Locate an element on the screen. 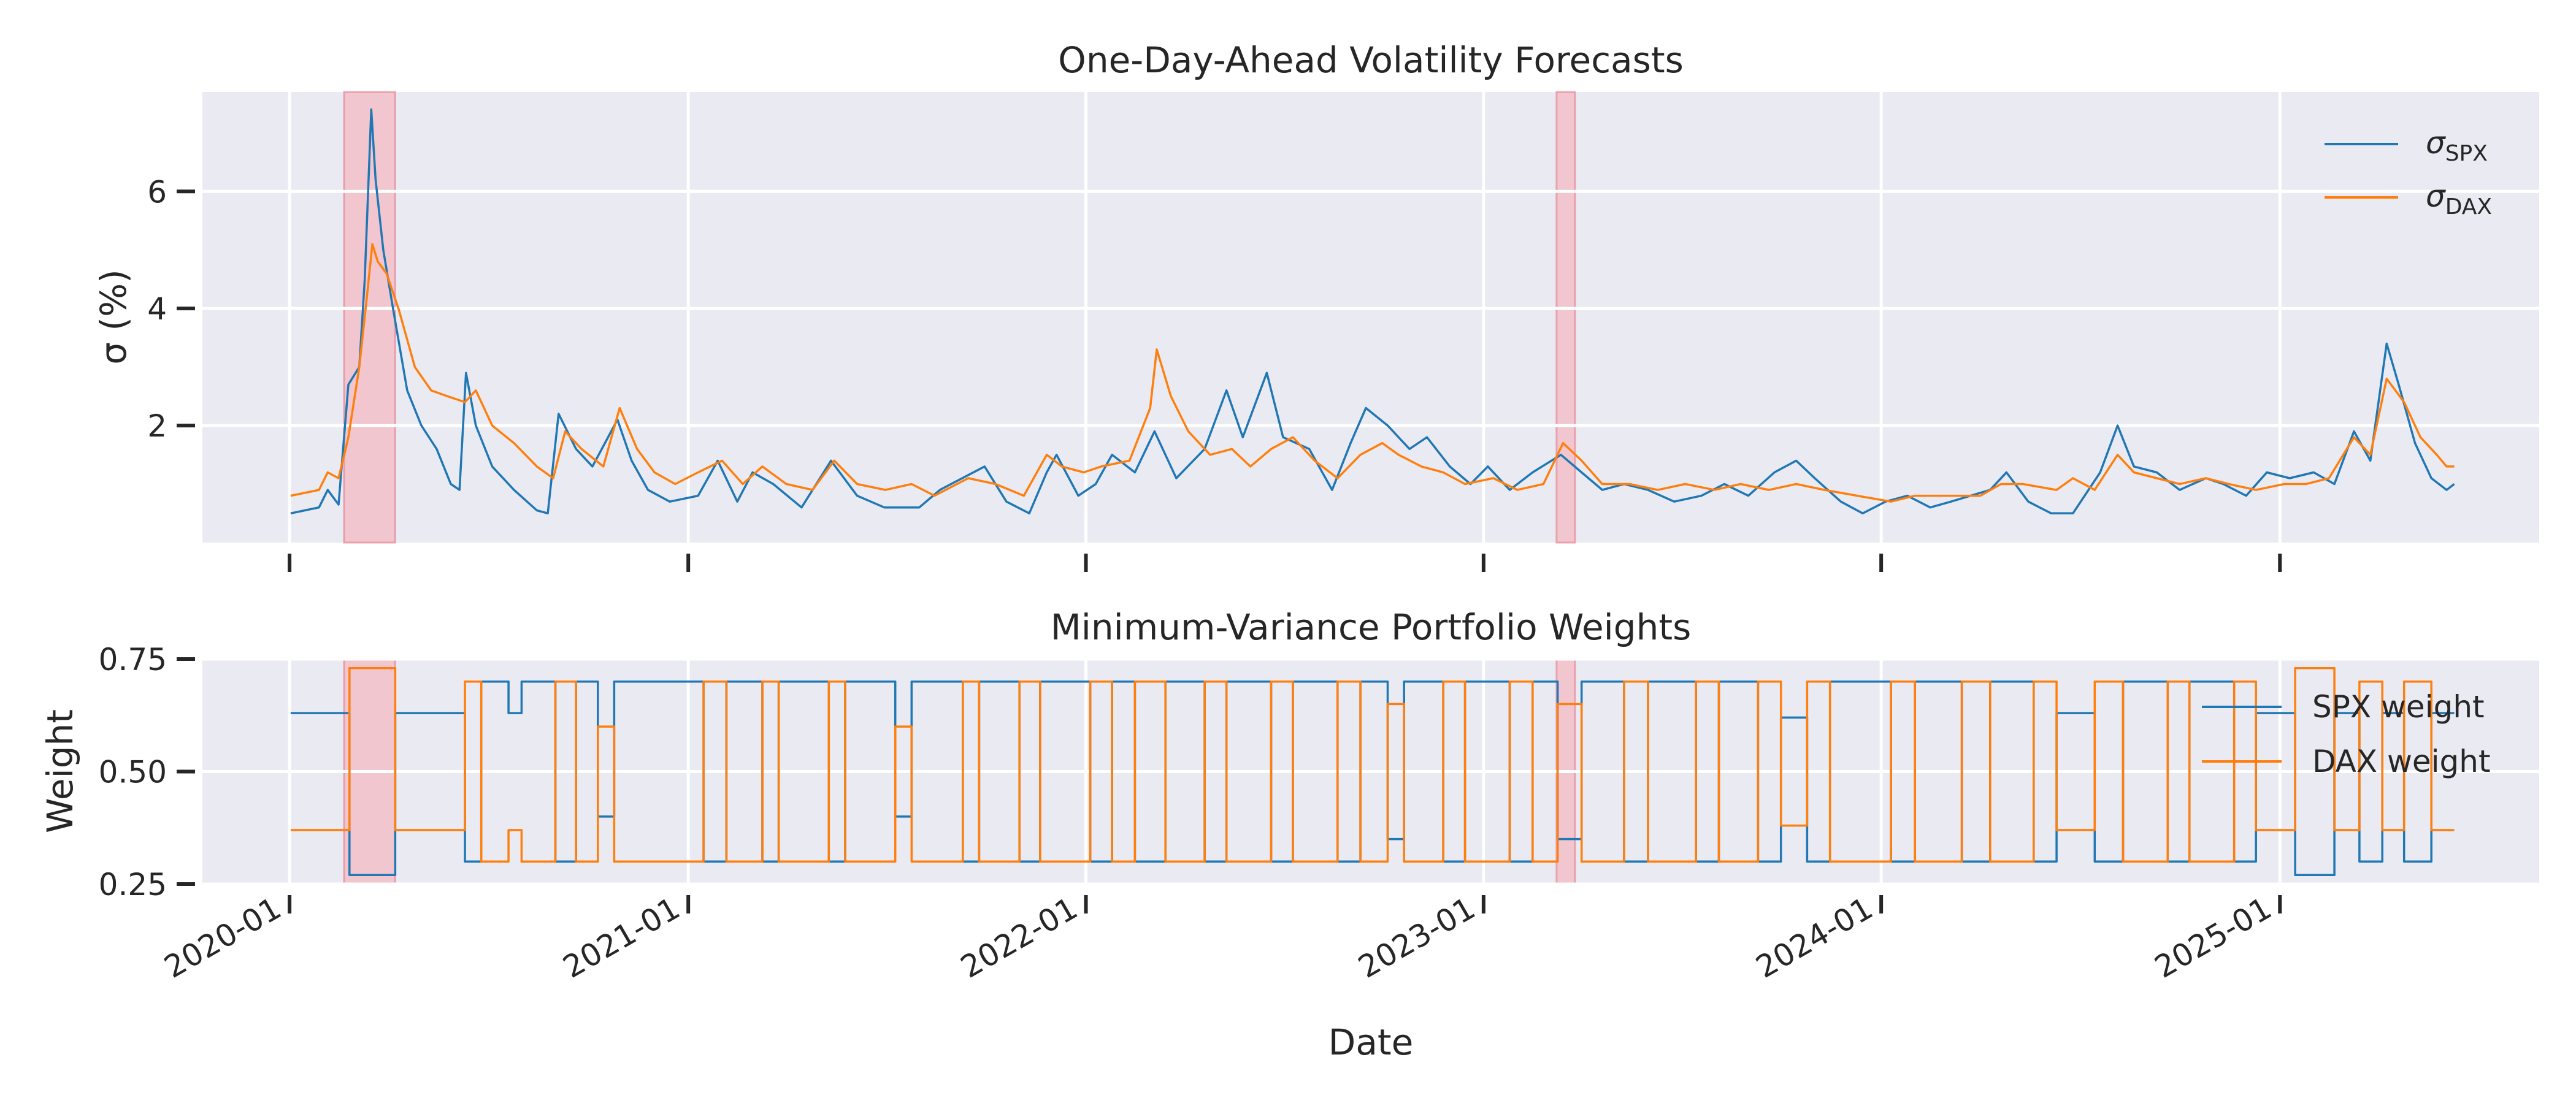 The height and width of the screenshot is (1106, 2576). legend-dax-label: σDAX is located at coordinates (2459, 198).